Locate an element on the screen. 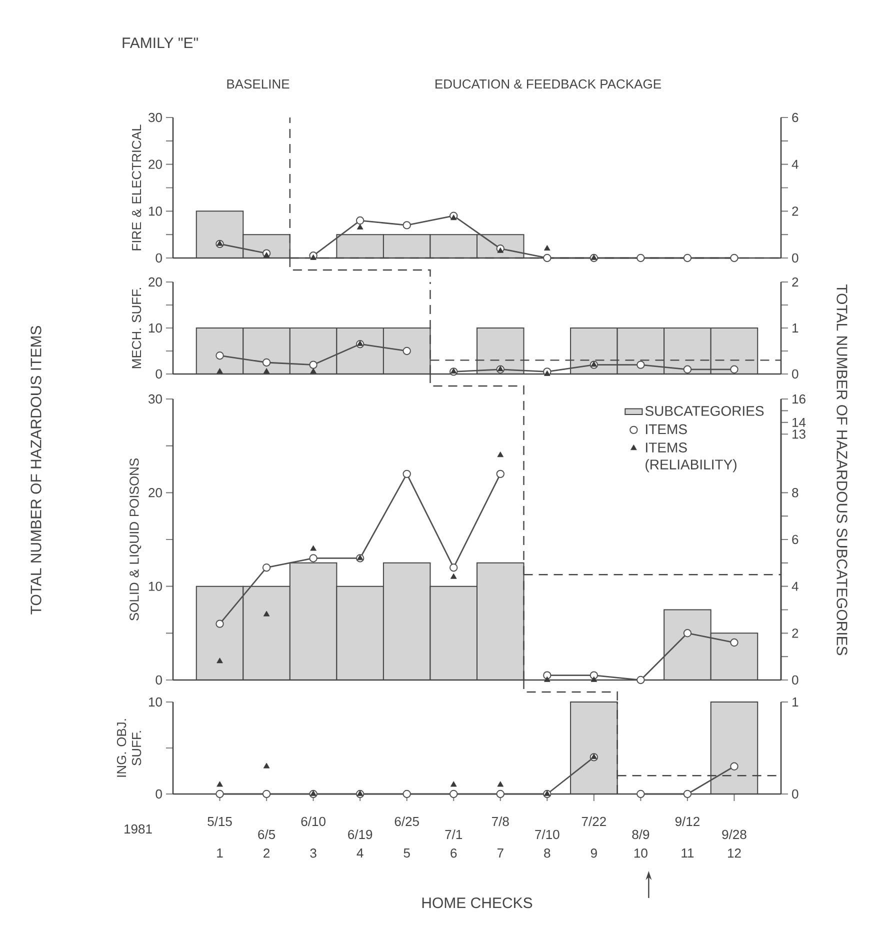  x-tick-label: 9 is located at coordinates (593, 853).